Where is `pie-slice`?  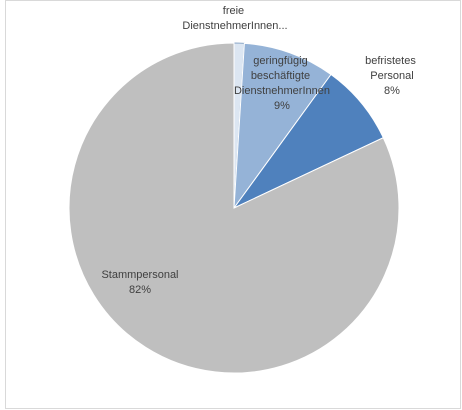
pie-slice is located at coordinates (282, 126).